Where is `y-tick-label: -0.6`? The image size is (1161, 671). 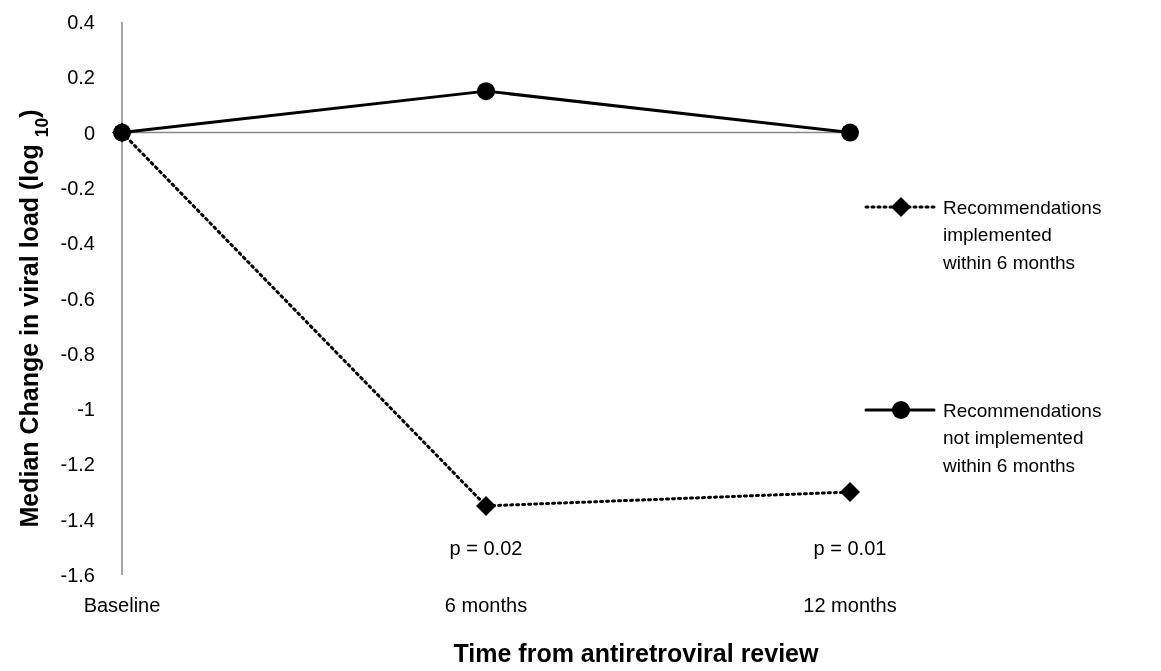
y-tick-label: -0.6 is located at coordinates (77, 298).